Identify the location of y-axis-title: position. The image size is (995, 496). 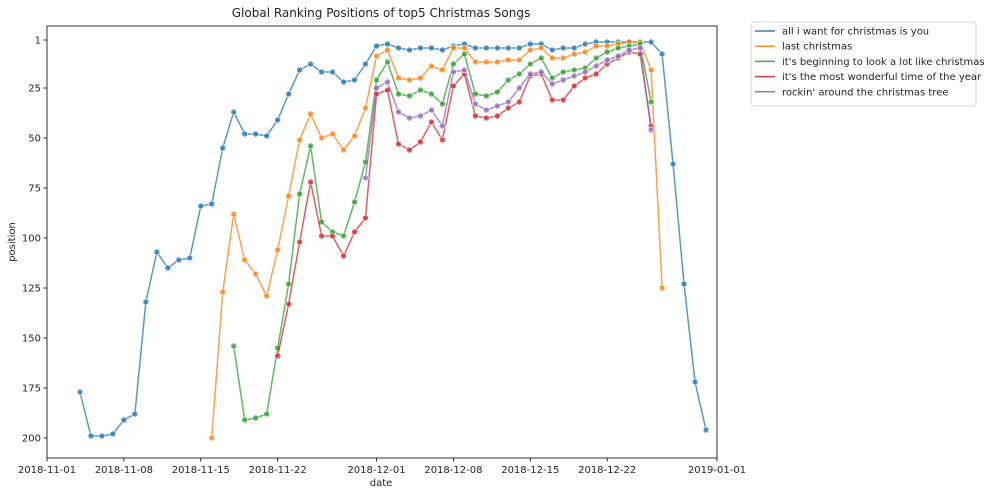
(12, 242).